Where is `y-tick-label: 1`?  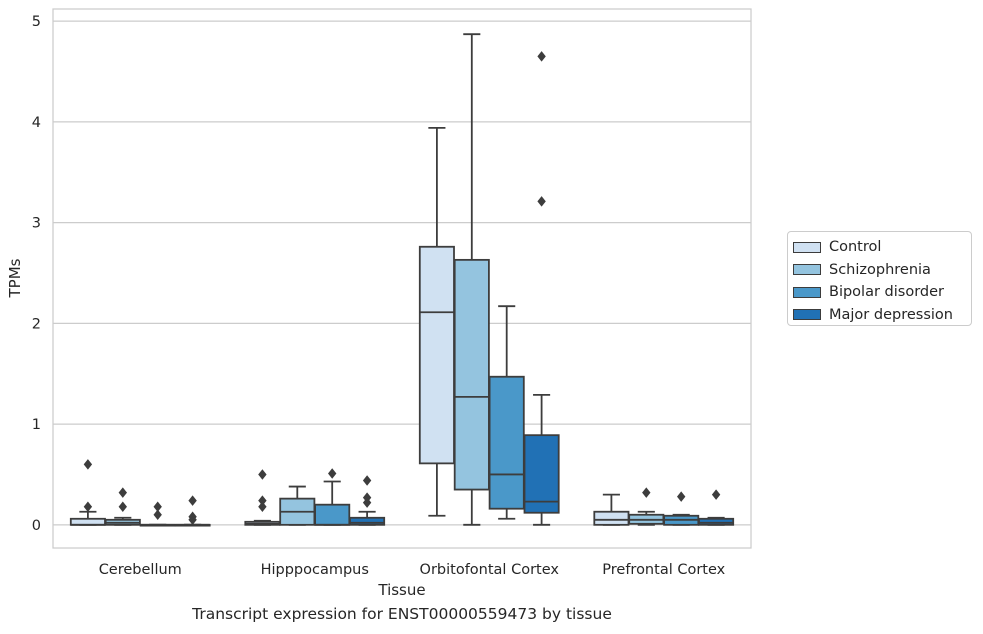 y-tick-label: 1 is located at coordinates (36, 425).